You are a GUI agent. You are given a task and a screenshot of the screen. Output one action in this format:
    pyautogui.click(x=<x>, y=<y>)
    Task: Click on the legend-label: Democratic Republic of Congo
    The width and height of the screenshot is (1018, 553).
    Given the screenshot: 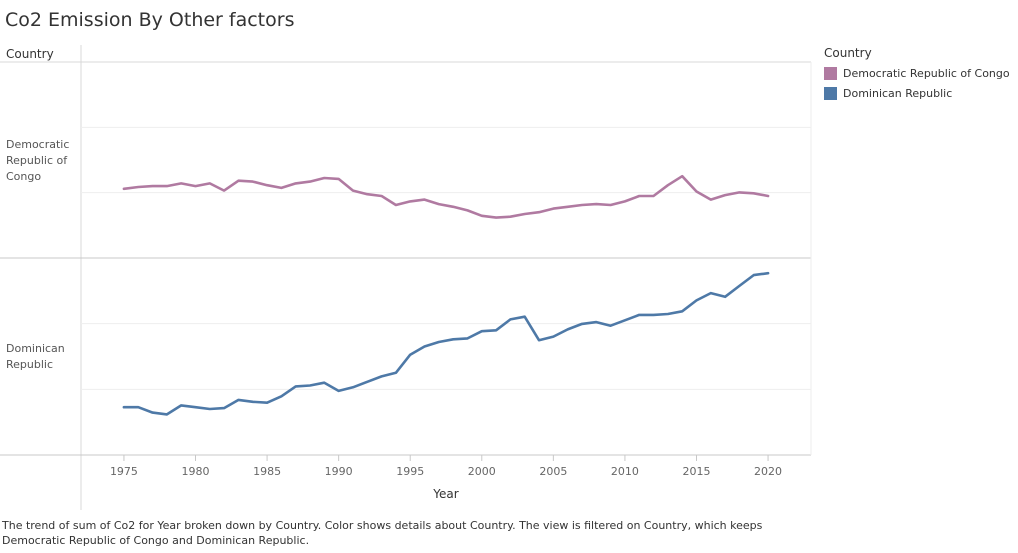 What is the action you would take?
    pyautogui.click(x=926, y=73)
    